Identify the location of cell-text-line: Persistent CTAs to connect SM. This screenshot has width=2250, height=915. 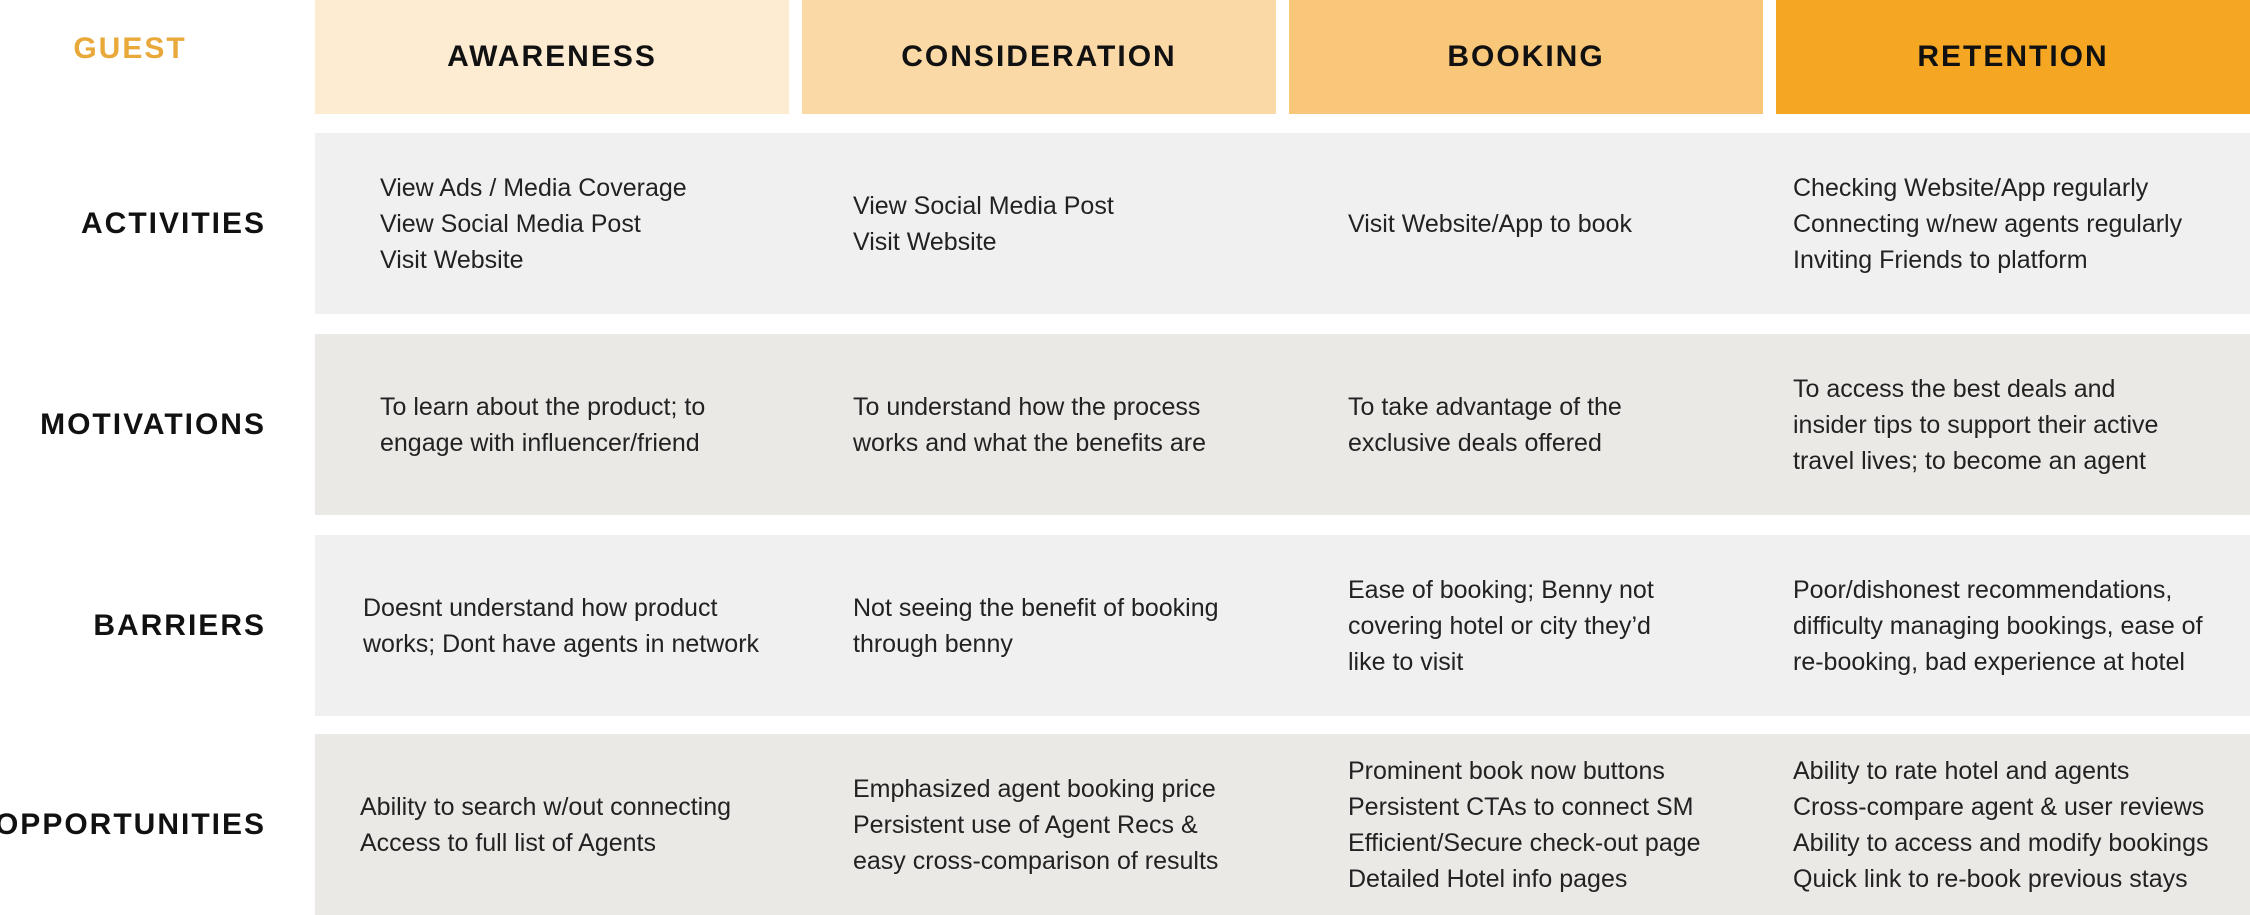
(1521, 806).